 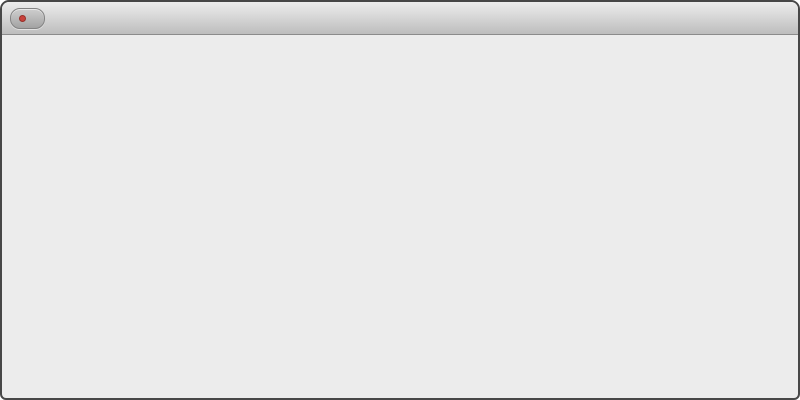 What do you see at coordinates (22, 18) in the screenshot?
I see `record-dot-icon` at bounding box center [22, 18].